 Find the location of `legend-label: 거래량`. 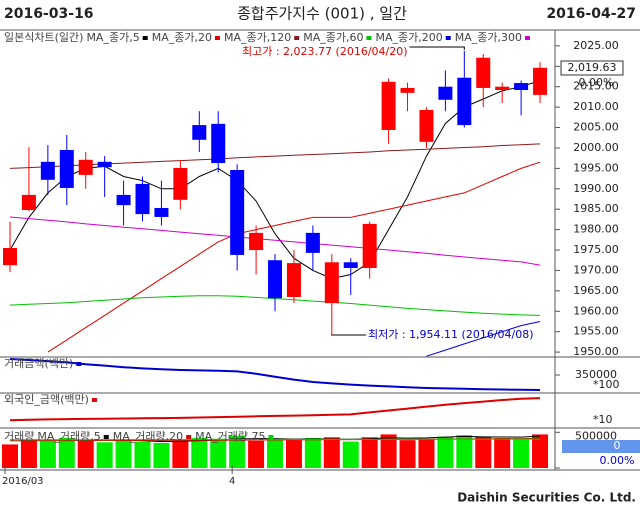

legend-label: 거래량 is located at coordinates (19, 436).